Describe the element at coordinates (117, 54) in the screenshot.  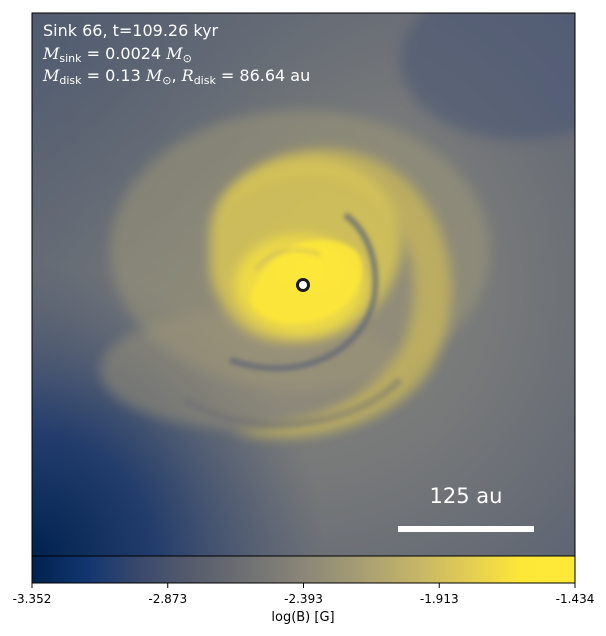
I see `sink-mass-label: Msink = 0.0024 M⊙` at that location.